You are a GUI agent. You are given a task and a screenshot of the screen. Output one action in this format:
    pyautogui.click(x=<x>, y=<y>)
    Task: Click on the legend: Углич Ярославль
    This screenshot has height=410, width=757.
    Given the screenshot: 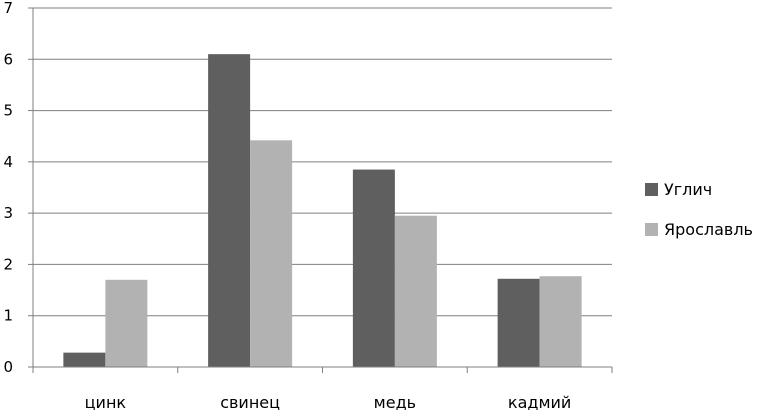 What is the action you would take?
    pyautogui.click(x=699, y=209)
    